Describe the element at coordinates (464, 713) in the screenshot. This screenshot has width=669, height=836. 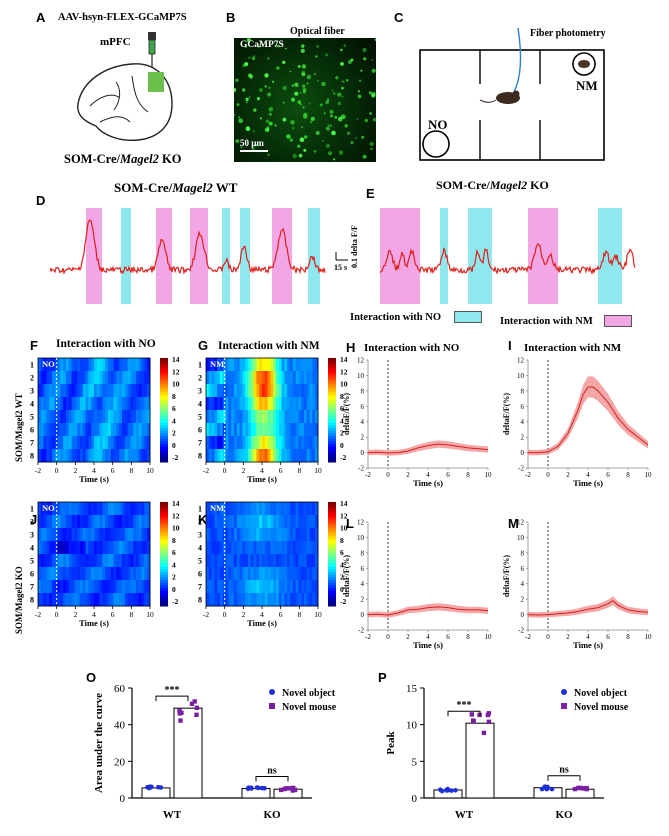
I see `significance-bracket` at that location.